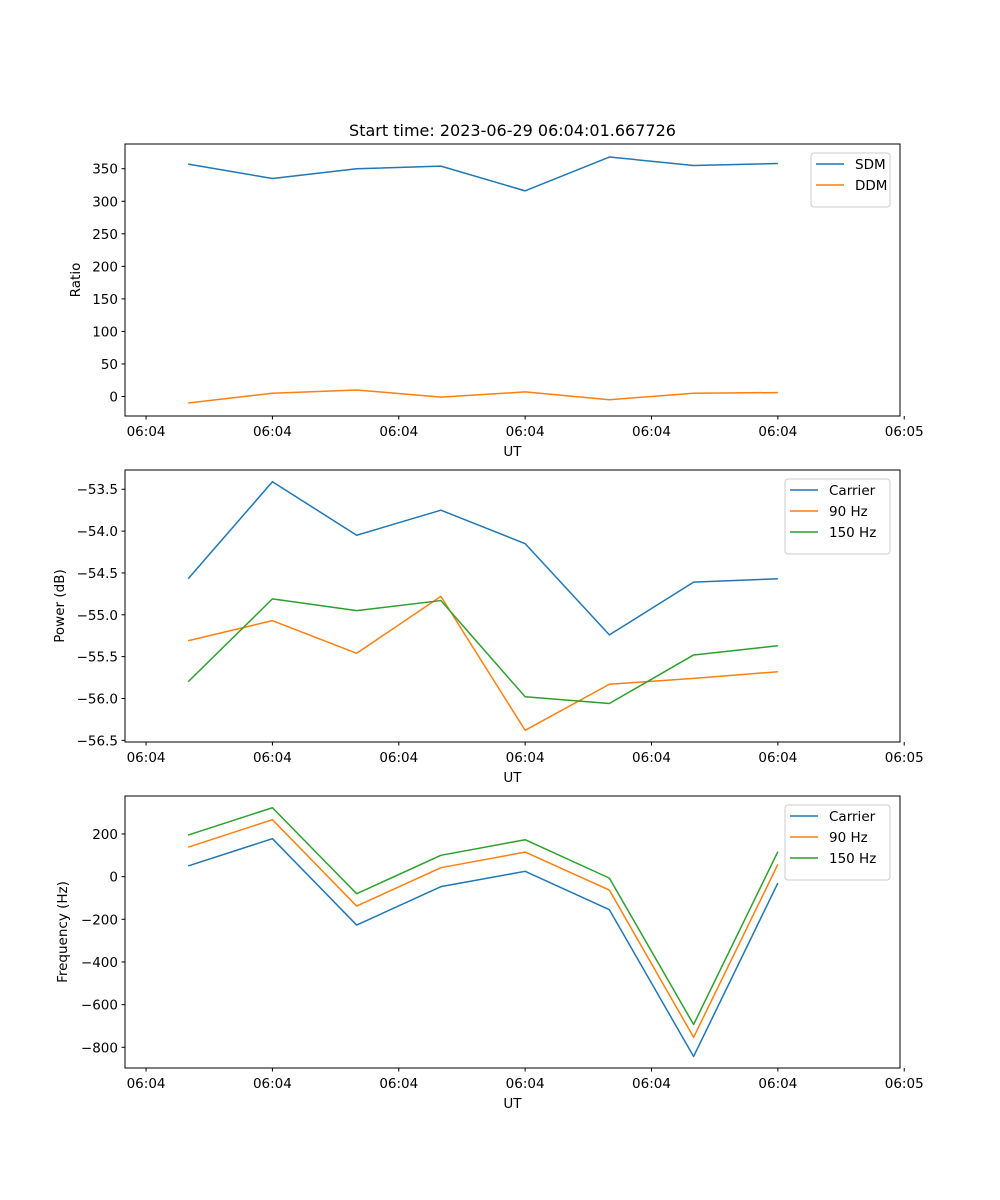  I want to click on frequency-series-carrier-line, so click(483, 947).